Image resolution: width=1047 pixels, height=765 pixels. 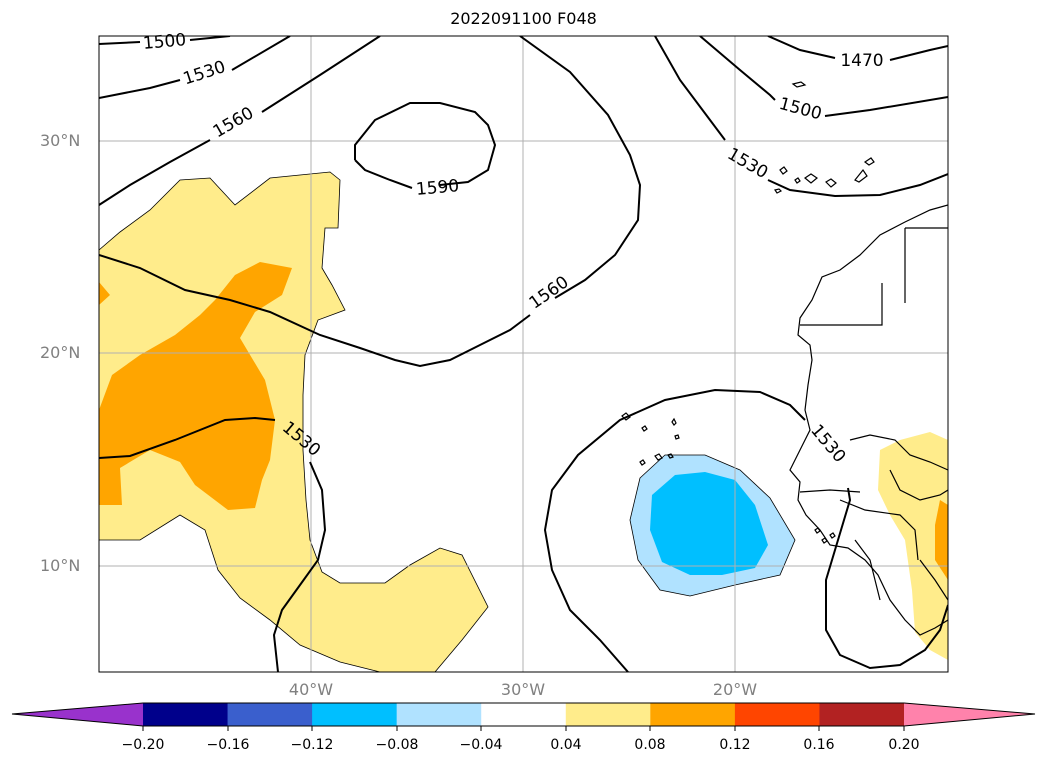 What do you see at coordinates (523, 18) in the screenshot?
I see `map-title: 2022091100 F048` at bounding box center [523, 18].